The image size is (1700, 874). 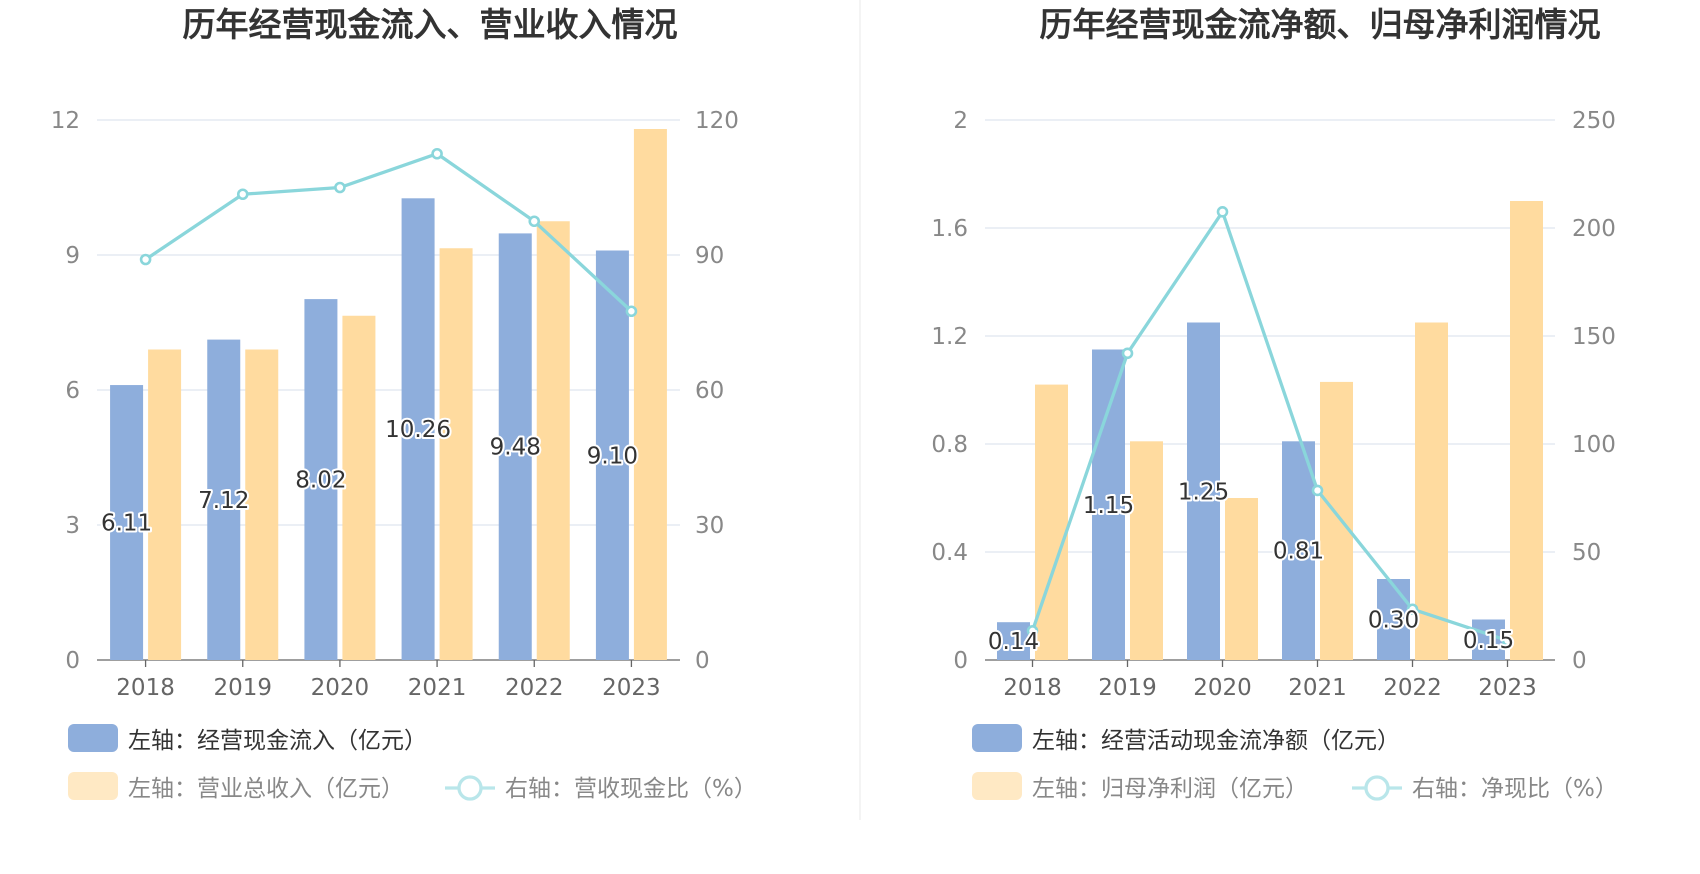 I want to click on bar-data-label: 1.25, so click(x=1203, y=492).